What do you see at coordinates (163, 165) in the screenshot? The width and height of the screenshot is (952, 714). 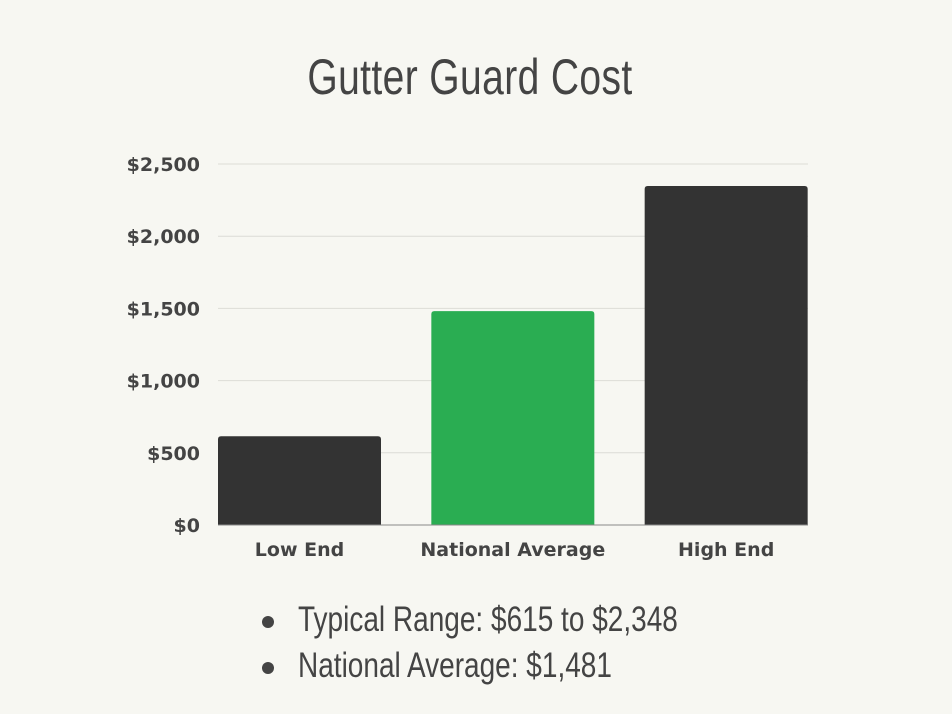 I see `y-tick-label: $2,500` at bounding box center [163, 165].